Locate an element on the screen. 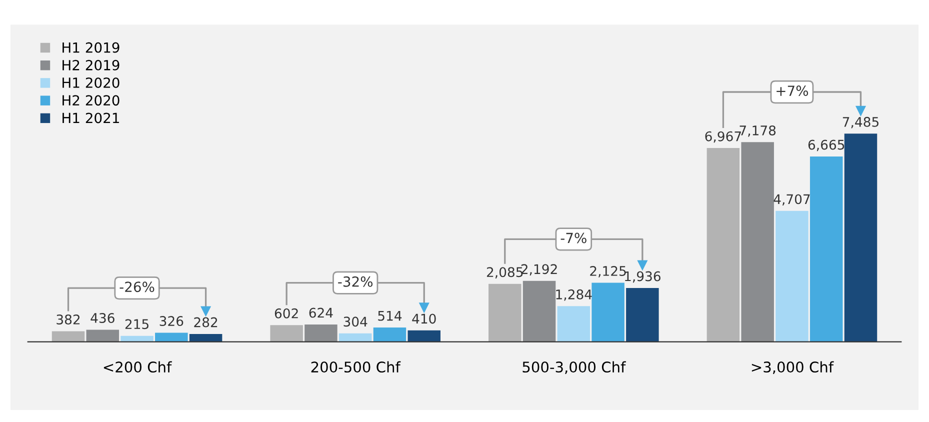 This screenshot has height=422, width=929. legend-label: H2 2020 is located at coordinates (91, 100).